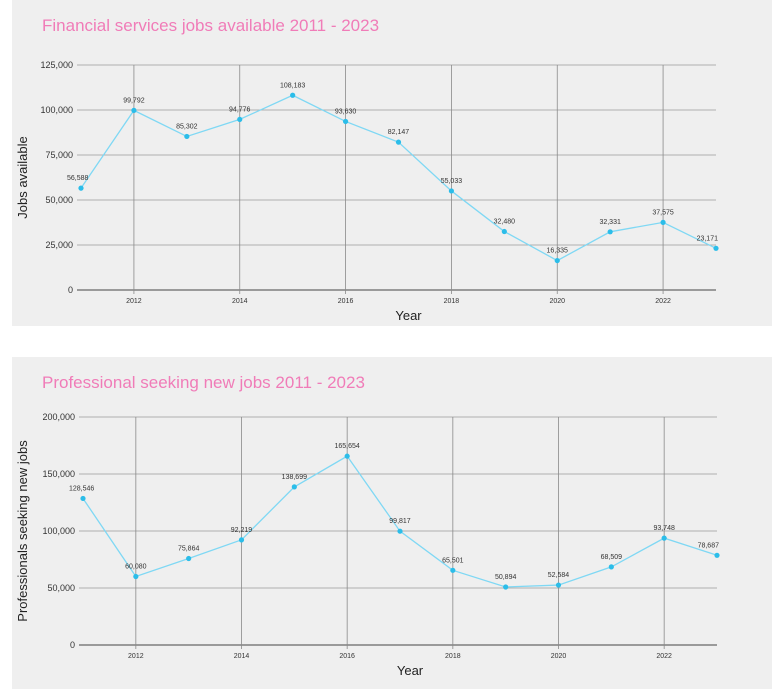 The width and height of the screenshot is (778, 689). I want to click on data-label: 82,147, so click(399, 132).